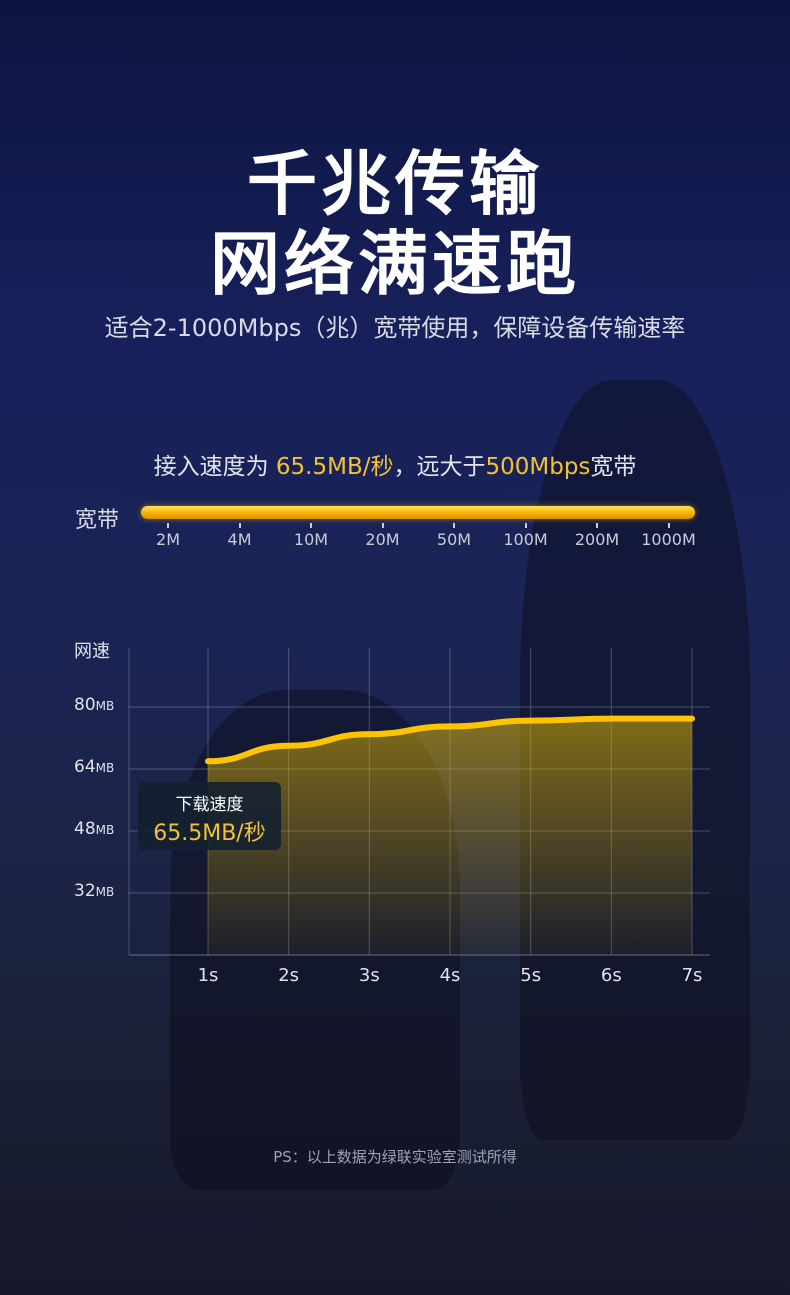 This screenshot has height=1295, width=790. I want to click on download-speed-tooltip: 下载速度 65.5MB/秒, so click(209, 816).